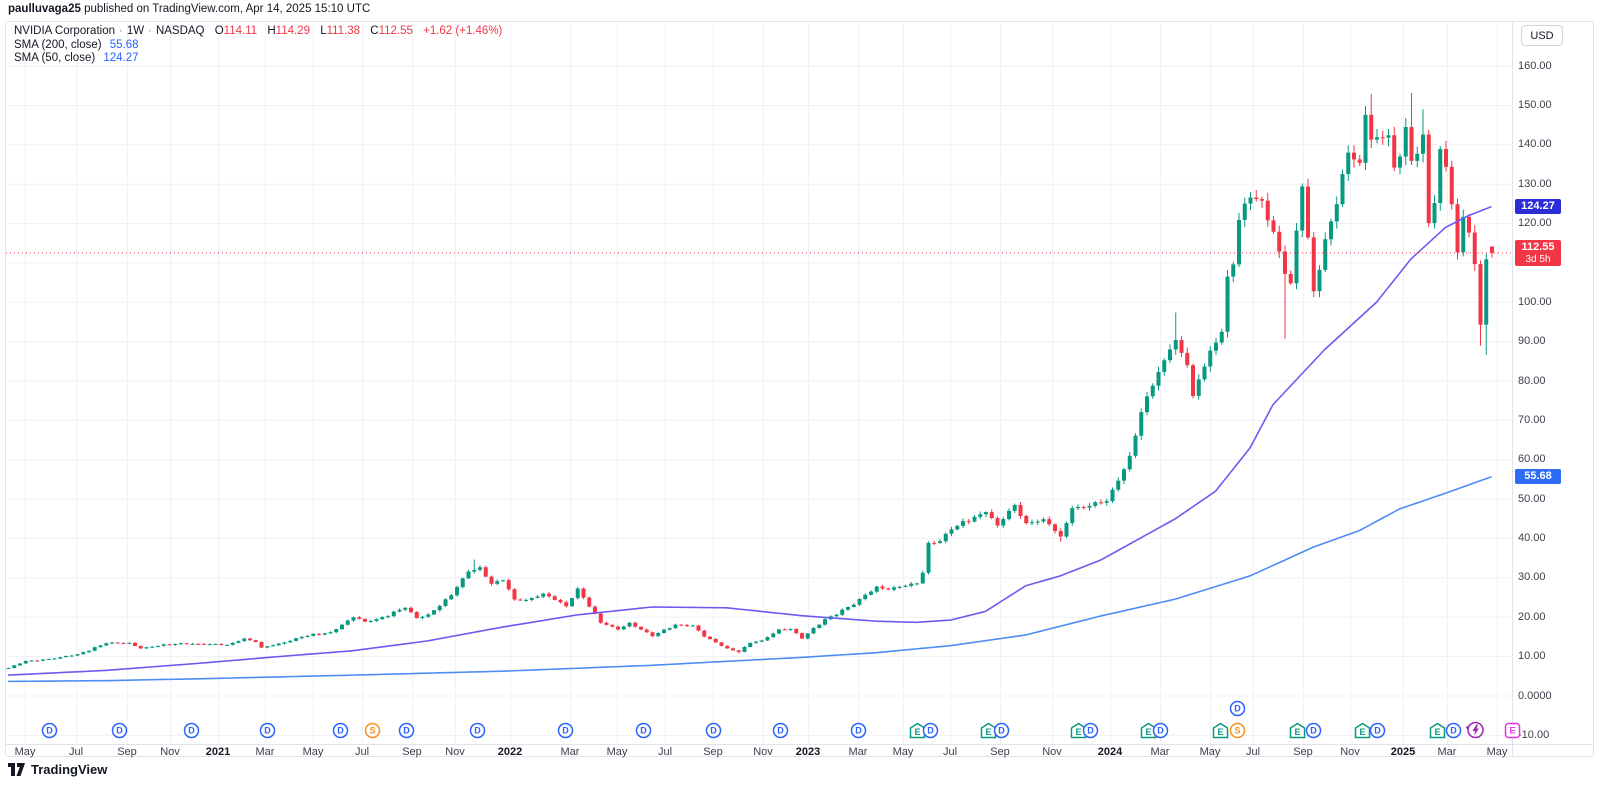  Describe the element at coordinates (1403, 752) in the screenshot. I see `time-tick-year: 2025` at that location.